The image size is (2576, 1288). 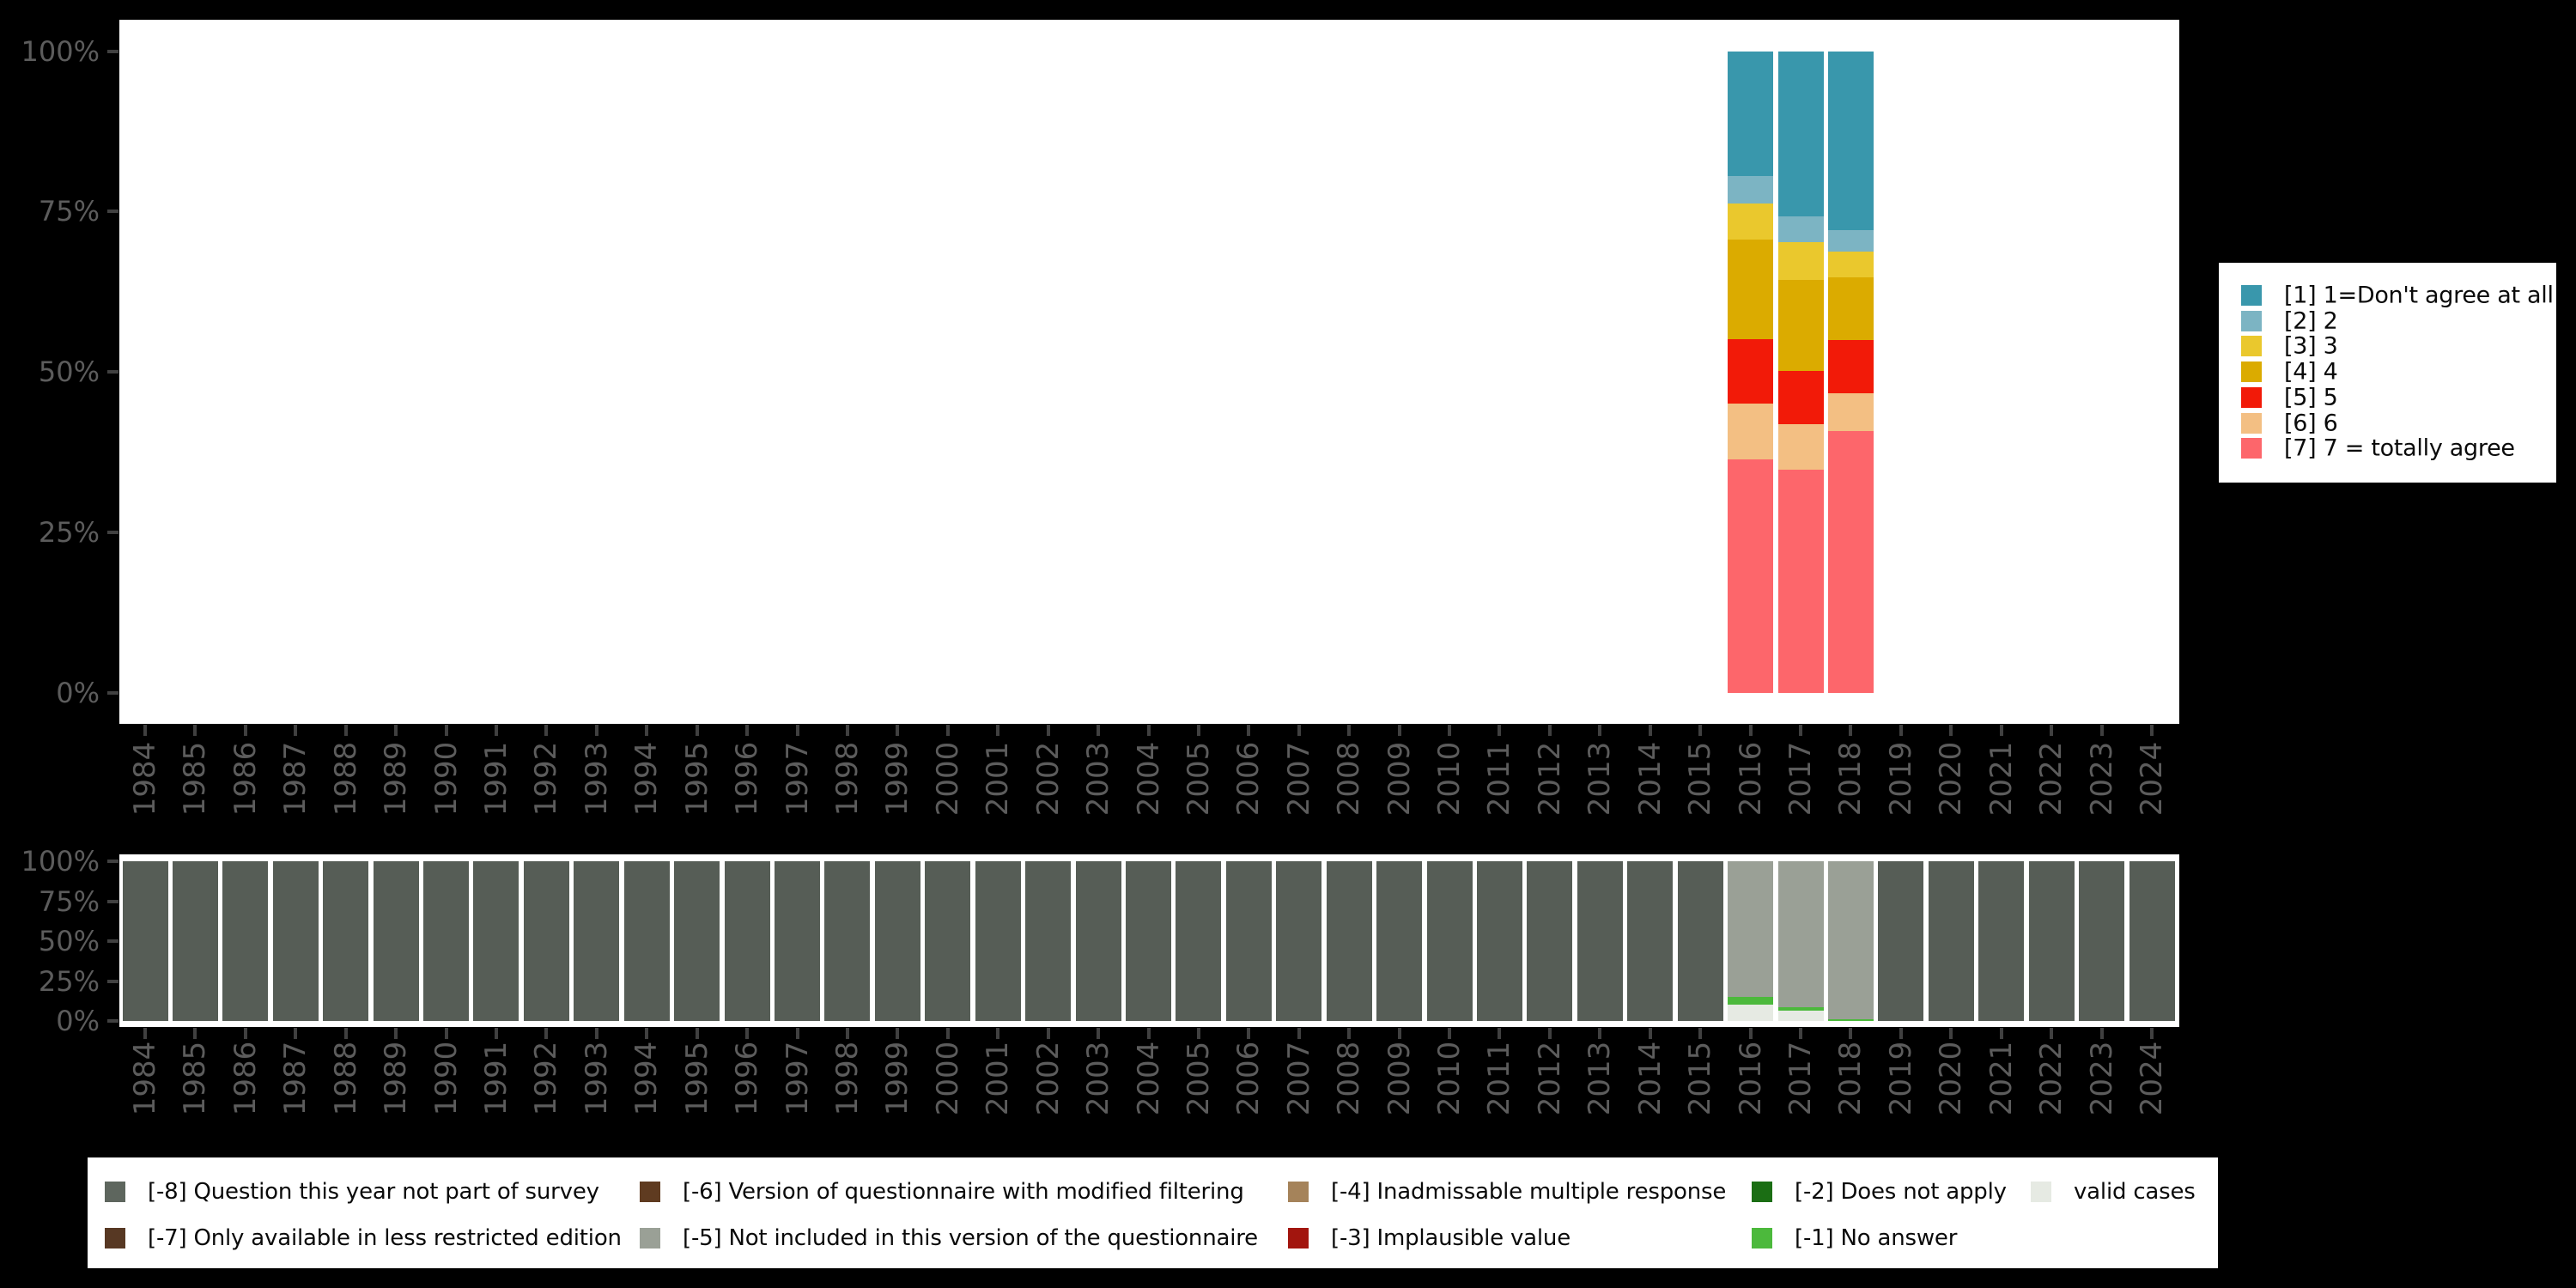 I want to click on bar-2018-[-5], so click(x=1850, y=940).